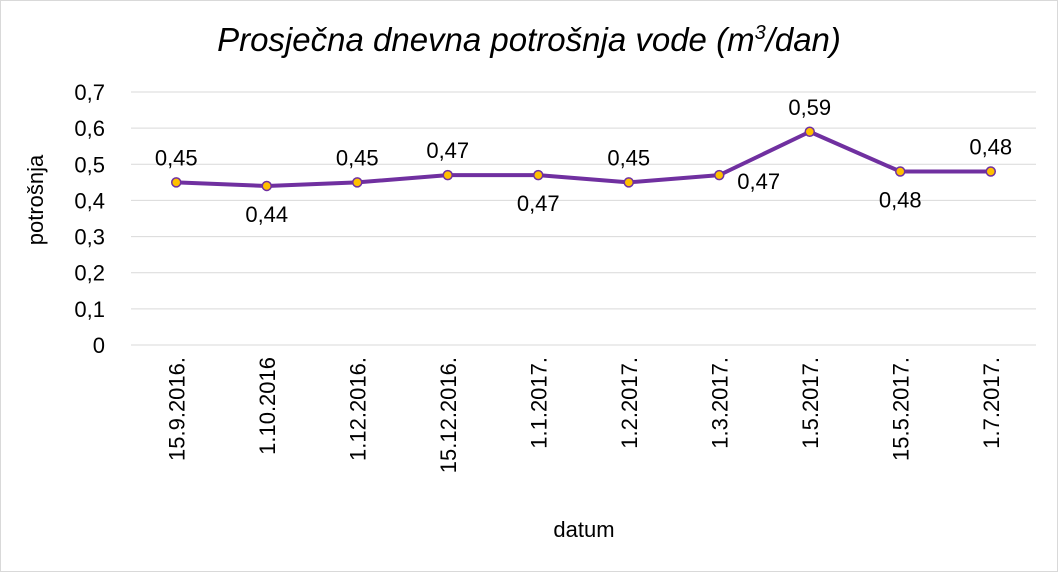  I want to click on x-tick-label: 1.12.2016., so click(357, 409).